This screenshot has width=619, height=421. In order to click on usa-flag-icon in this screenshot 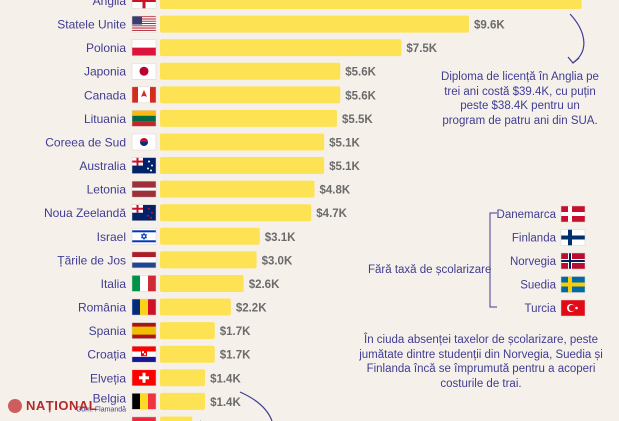, I will do `click(144, 24)`.